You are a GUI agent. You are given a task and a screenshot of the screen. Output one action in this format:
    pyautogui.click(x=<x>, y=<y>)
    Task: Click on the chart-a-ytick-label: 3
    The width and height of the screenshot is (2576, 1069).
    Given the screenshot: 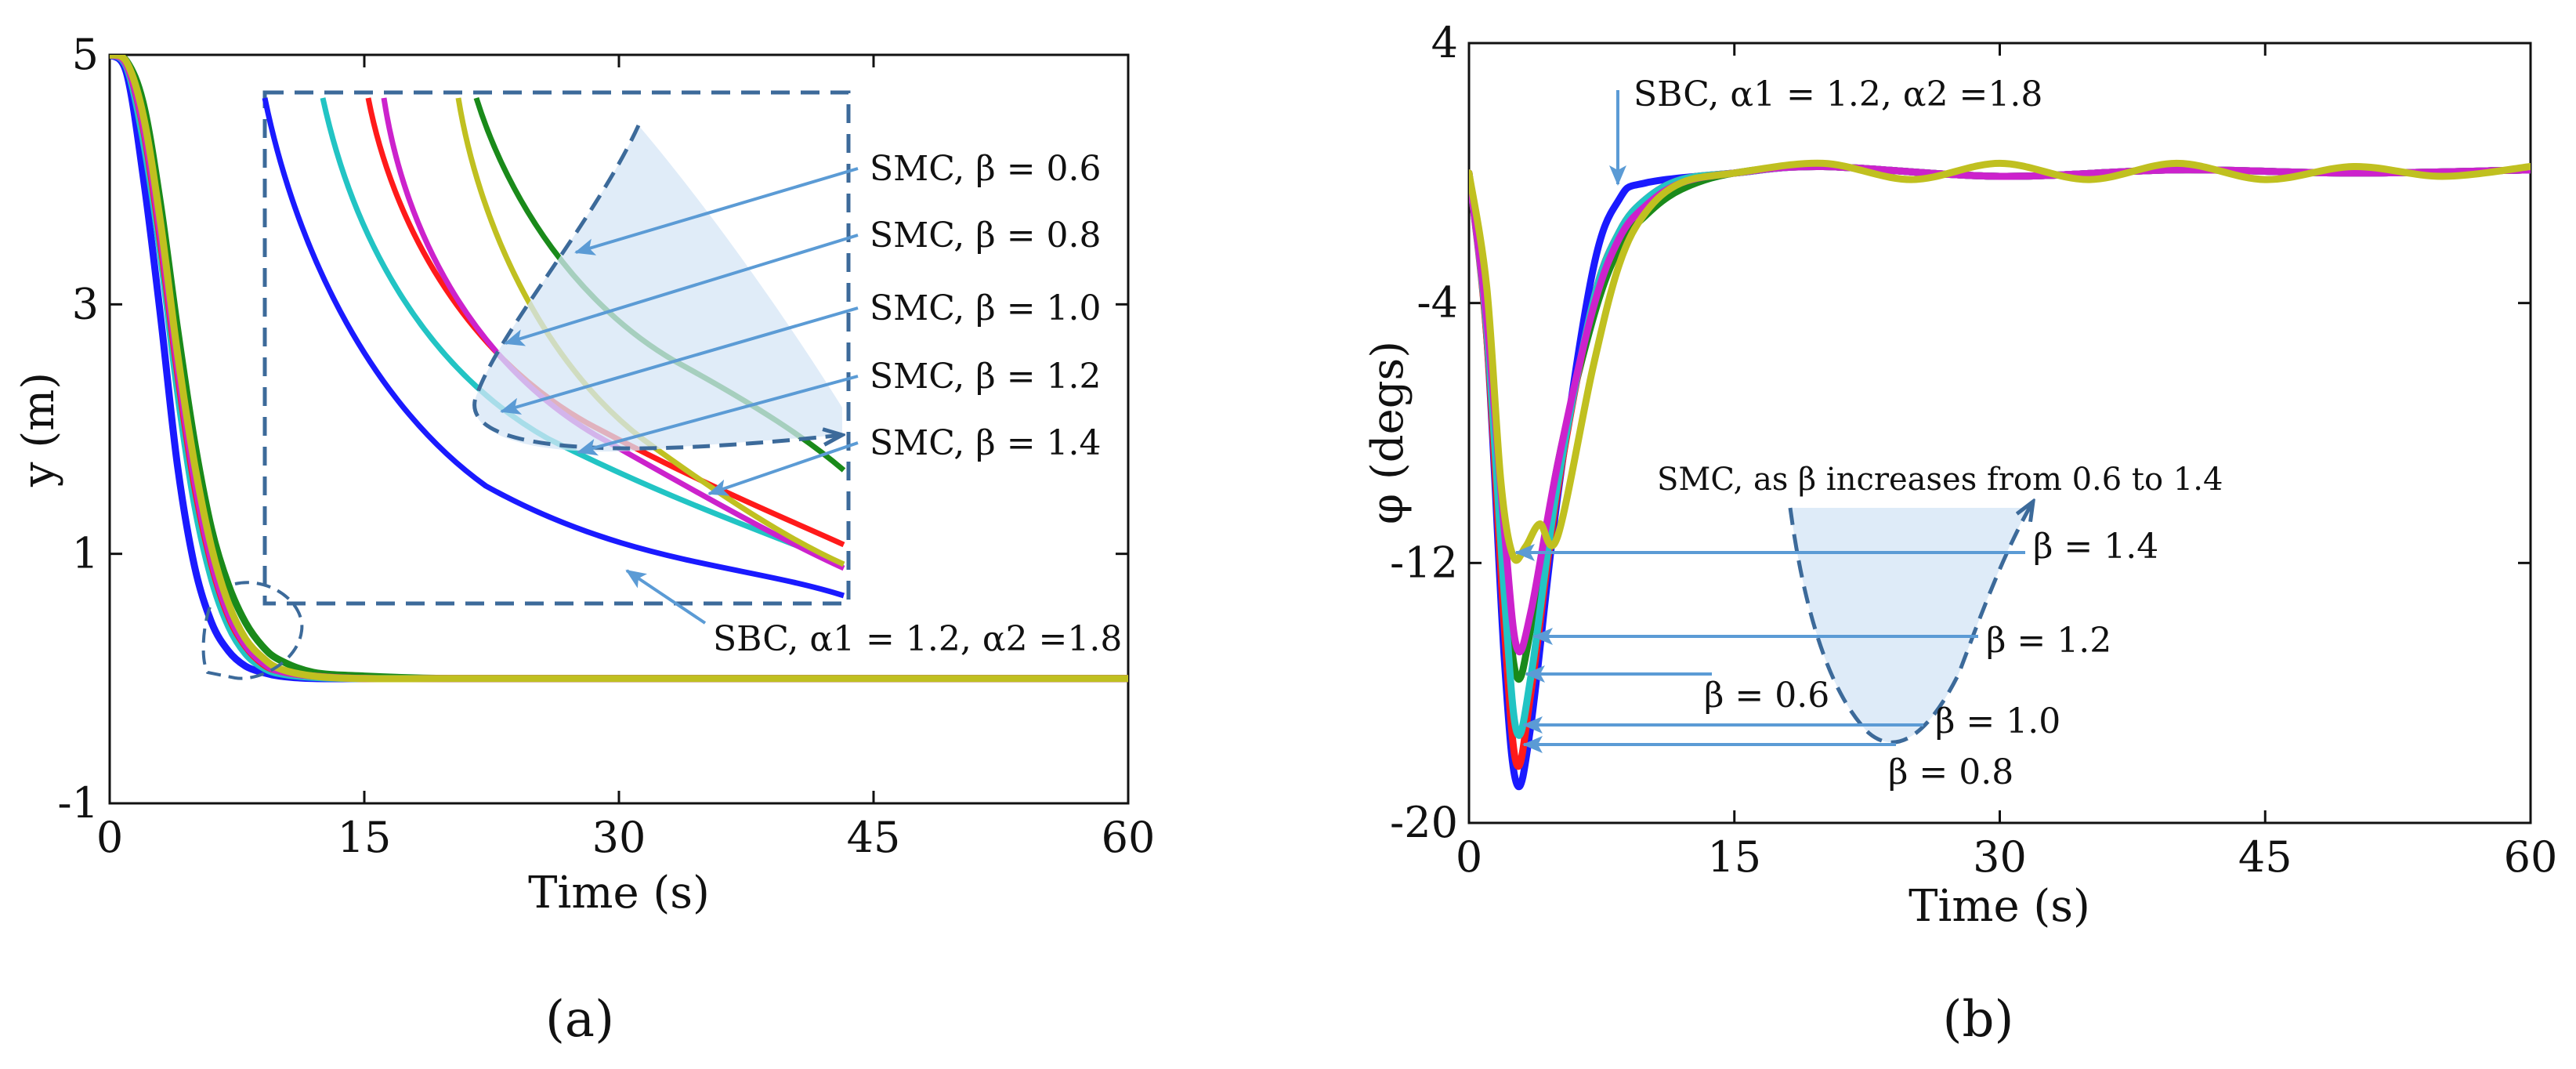 What is the action you would take?
    pyautogui.click(x=85, y=303)
    